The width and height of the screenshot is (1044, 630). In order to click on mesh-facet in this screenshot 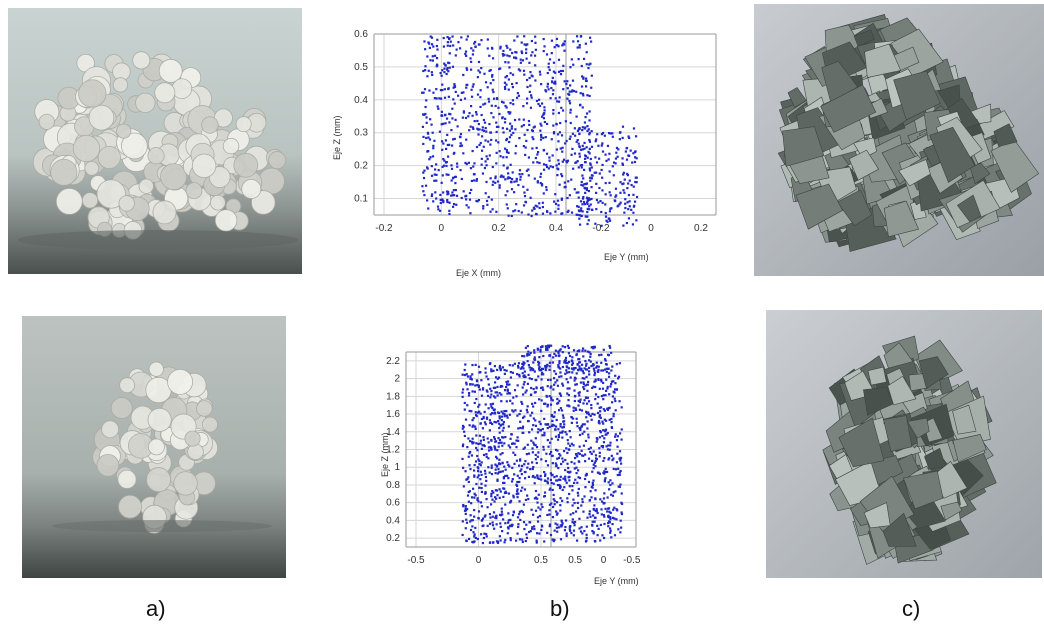, I will do `click(933, 372)`.